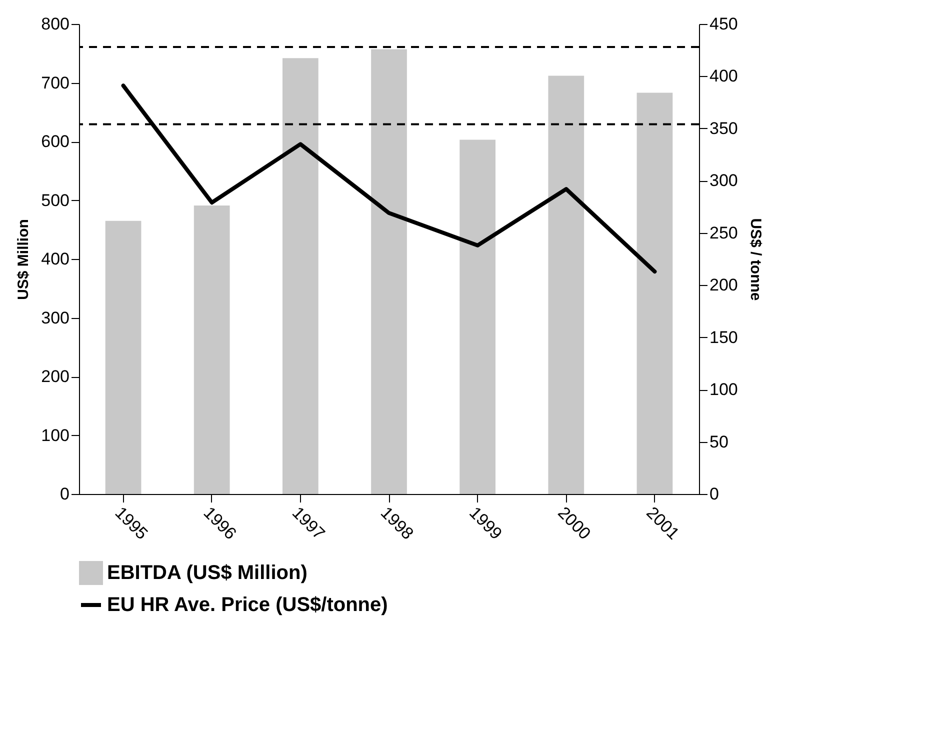 Image resolution: width=930 pixels, height=750 pixels. What do you see at coordinates (55, 259) in the screenshot?
I see `y-tick-label: 400` at bounding box center [55, 259].